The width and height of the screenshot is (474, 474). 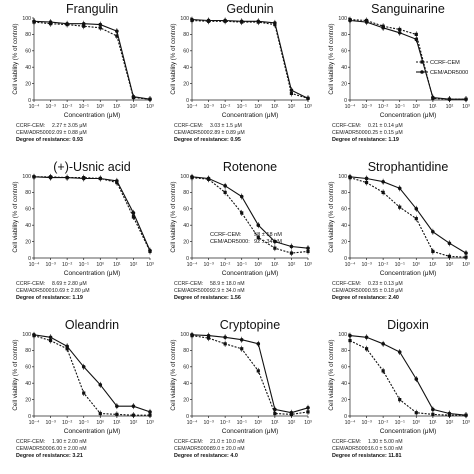 I want to click on ic50-value: 58.9 ± 18.0 nM, so click(x=227, y=284).